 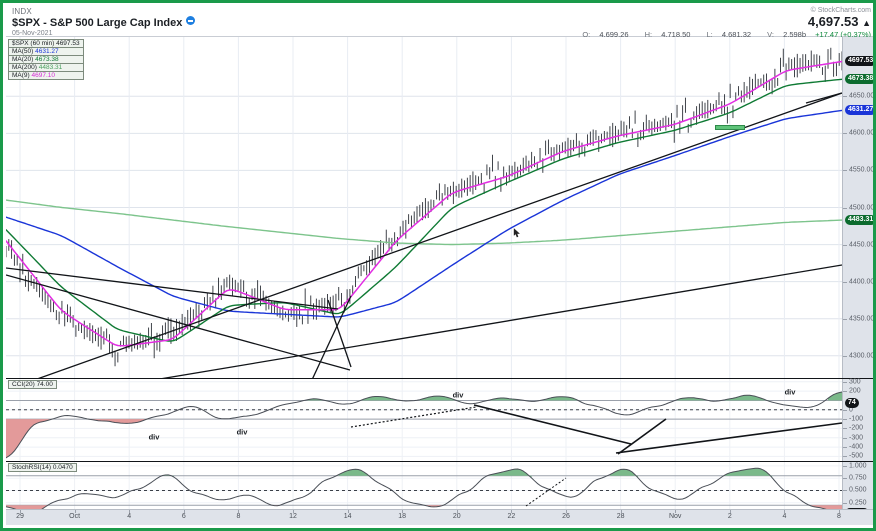 What do you see at coordinates (770, 34) in the screenshot?
I see `volume-label: V:` at bounding box center [770, 34].